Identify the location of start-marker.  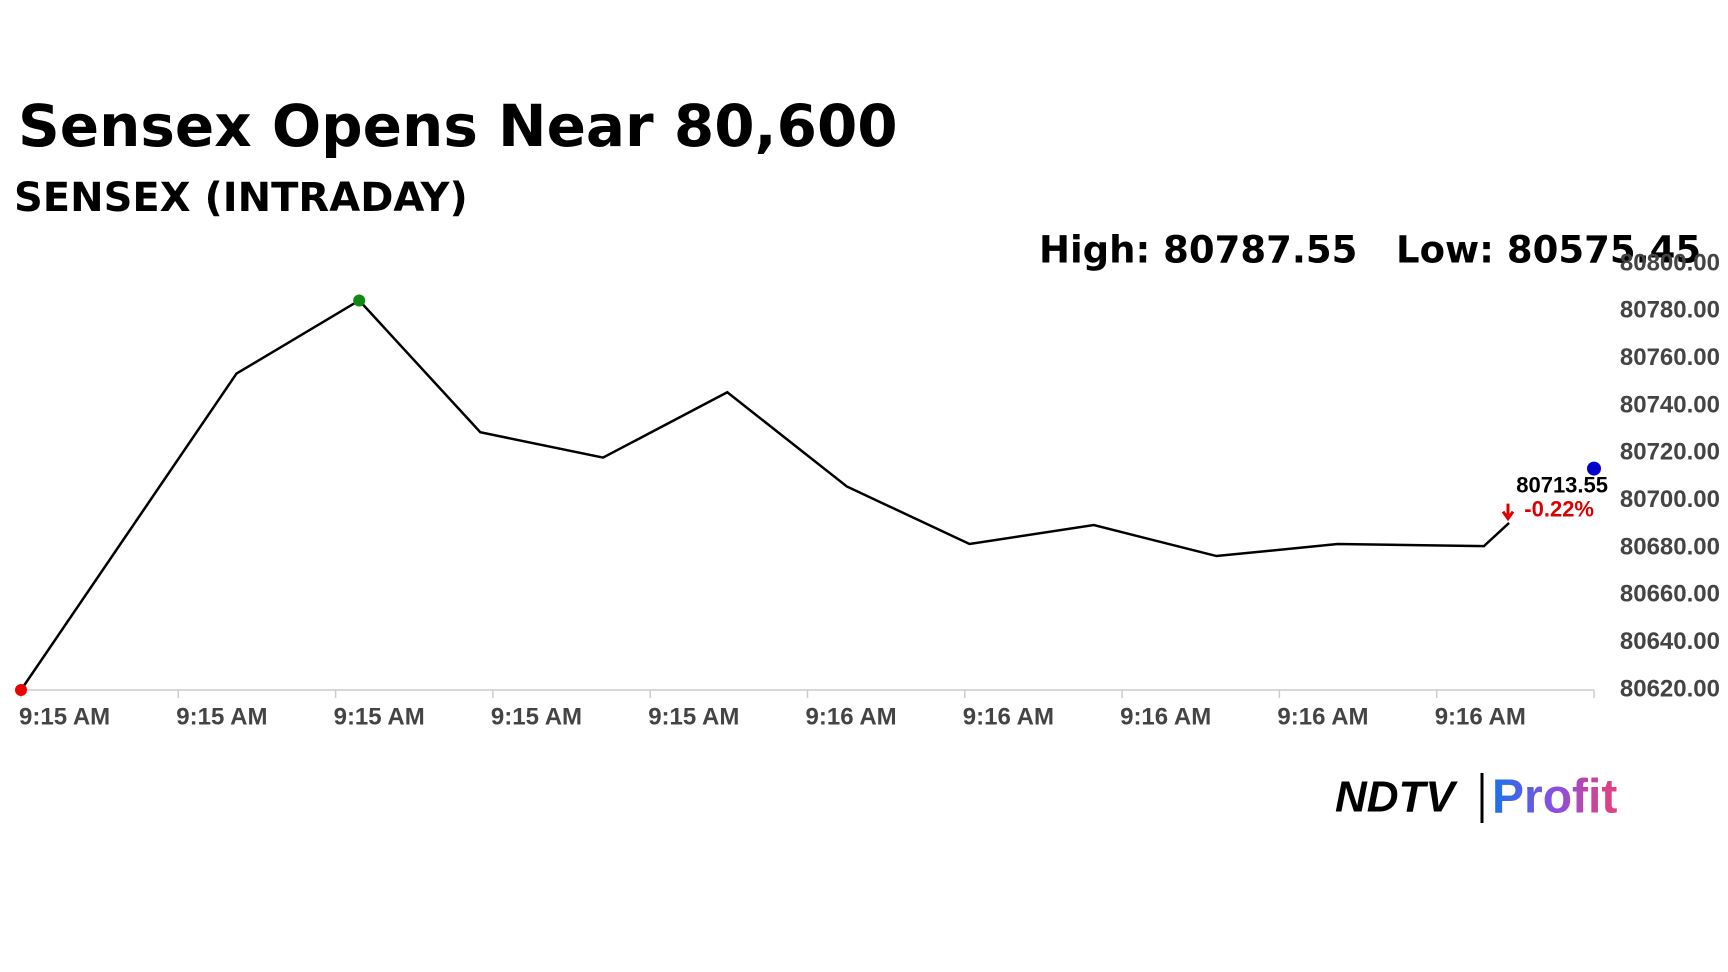
(21, 690).